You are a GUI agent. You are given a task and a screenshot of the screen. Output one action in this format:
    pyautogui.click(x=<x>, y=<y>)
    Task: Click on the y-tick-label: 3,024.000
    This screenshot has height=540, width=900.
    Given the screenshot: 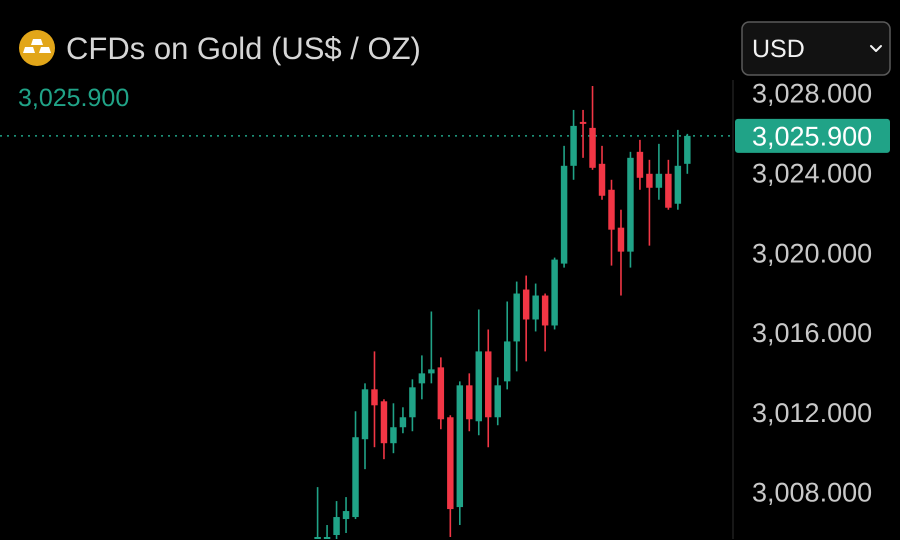 What is the action you would take?
    pyautogui.click(x=812, y=173)
    